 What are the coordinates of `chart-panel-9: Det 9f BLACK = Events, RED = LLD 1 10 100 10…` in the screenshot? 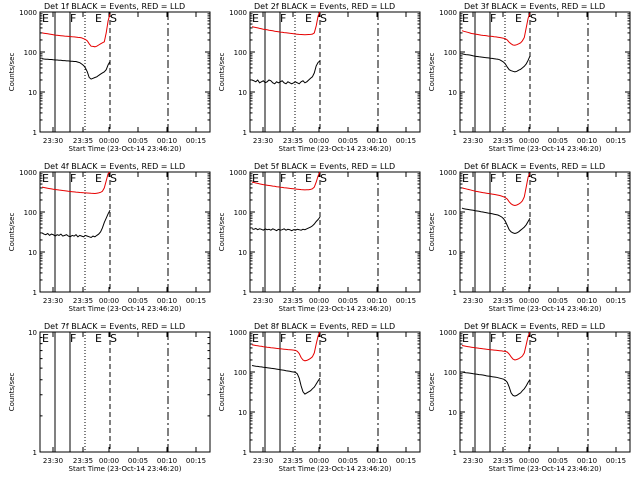 It's located at (529, 397).